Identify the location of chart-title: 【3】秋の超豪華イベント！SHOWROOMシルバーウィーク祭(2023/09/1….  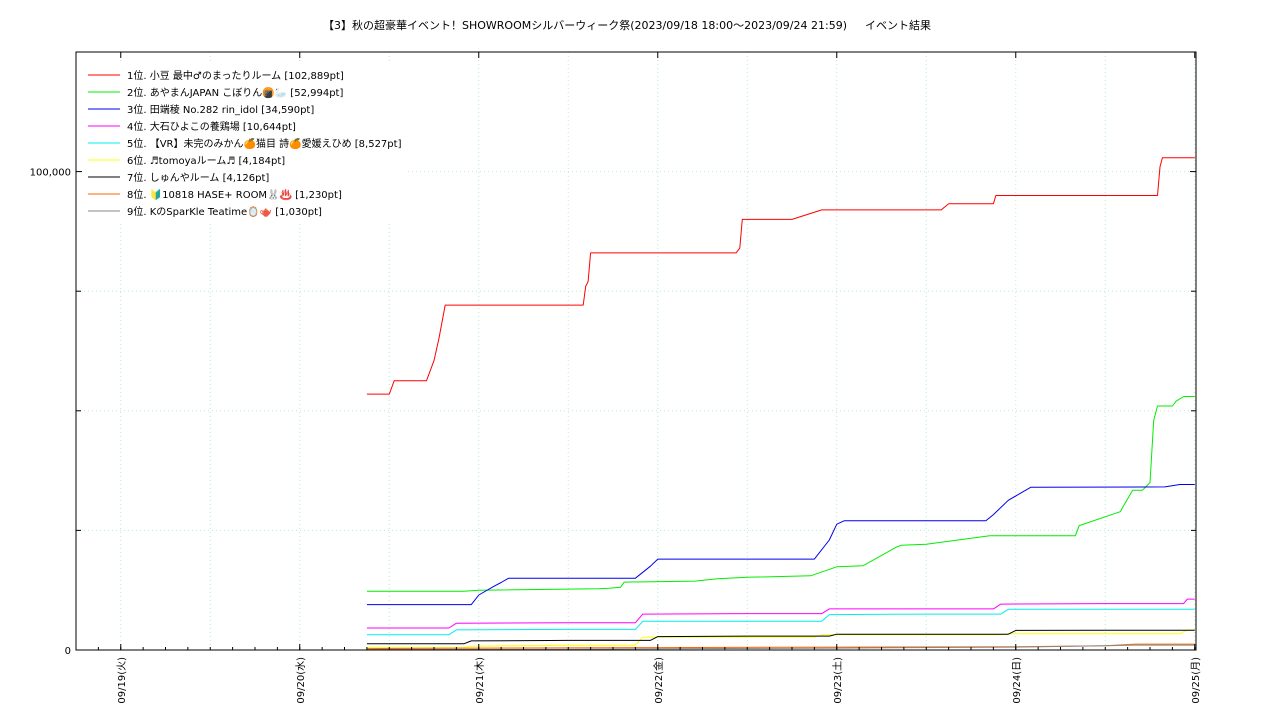
(585, 25).